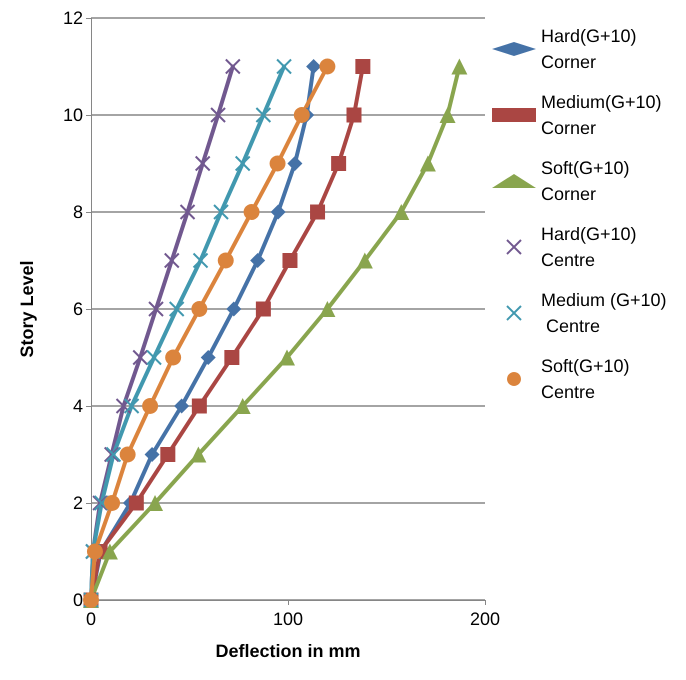 The height and width of the screenshot is (680, 686). Describe the element at coordinates (77, 309) in the screenshot. I see `y-tick-label: 6` at that location.